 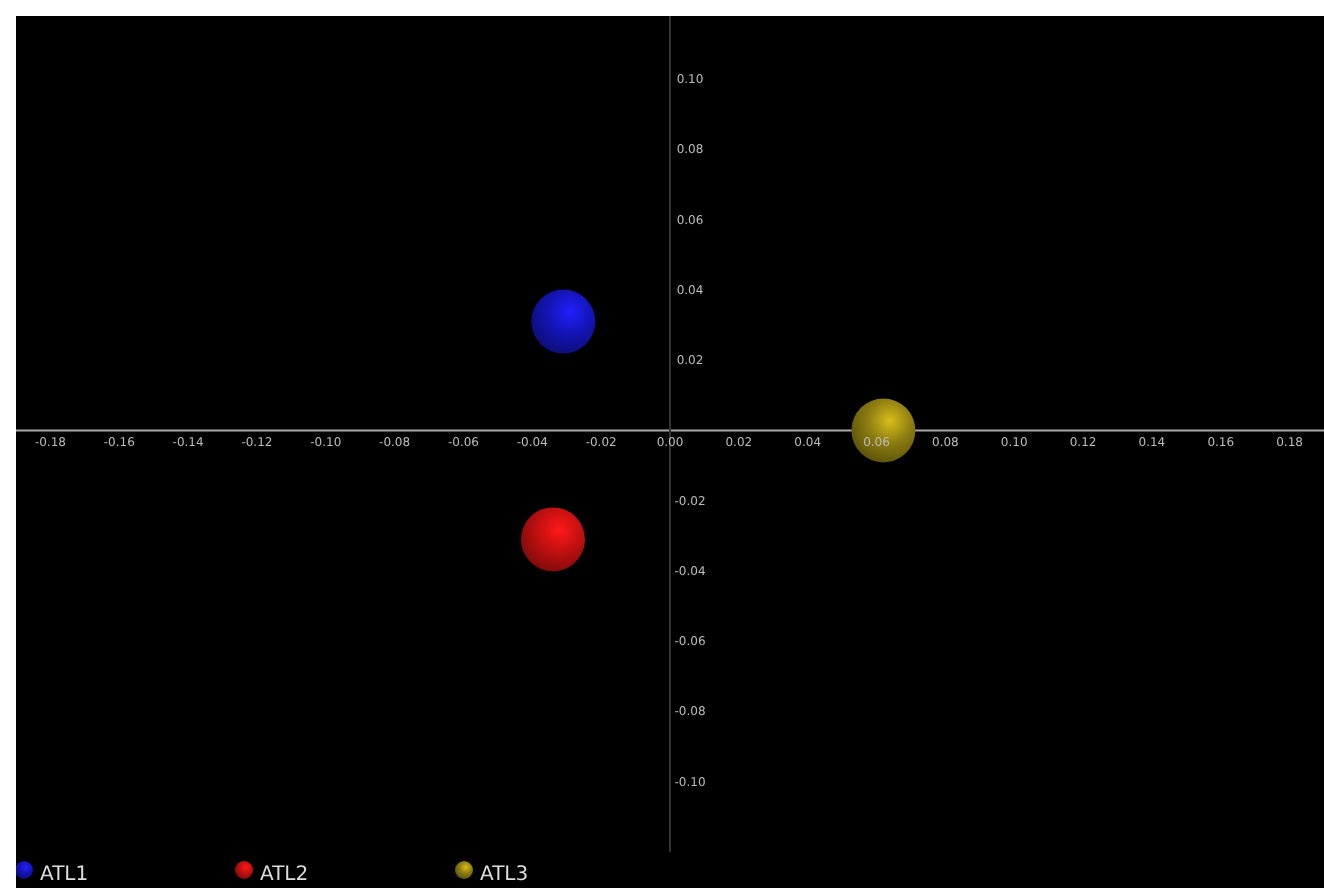 What do you see at coordinates (504, 875) in the screenshot?
I see `legend-label: ATL3` at bounding box center [504, 875].